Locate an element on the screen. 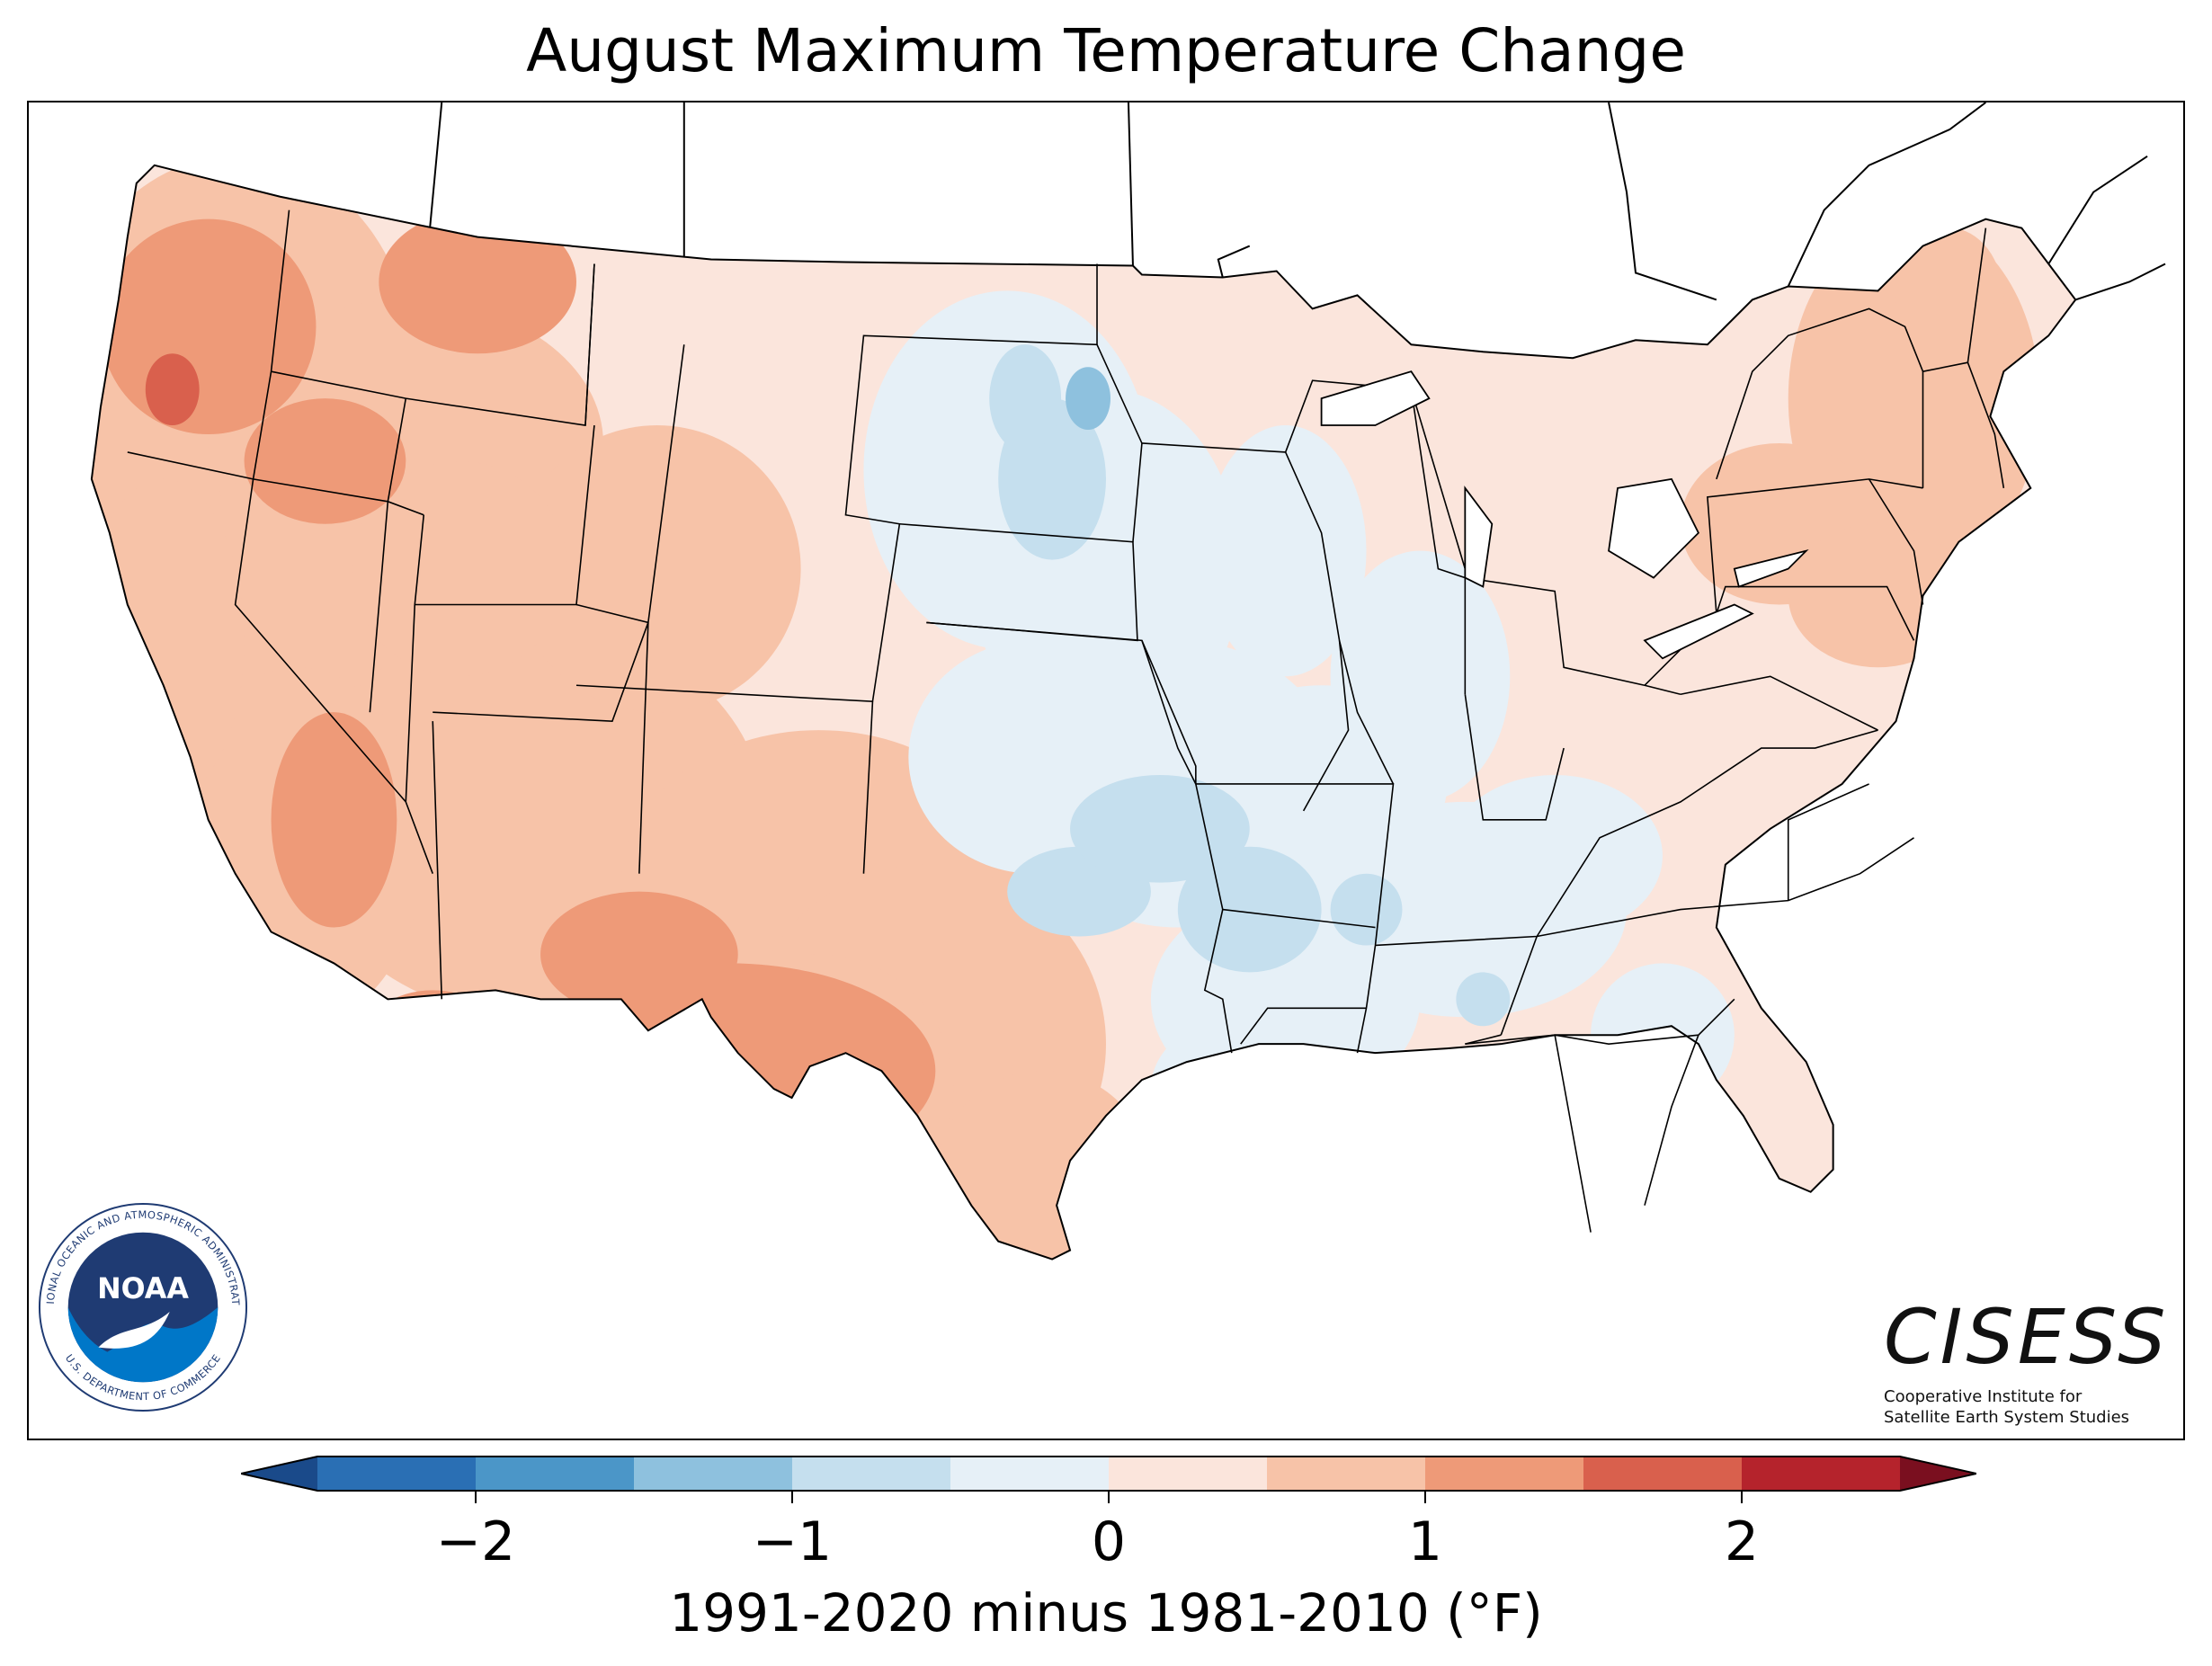 The height and width of the screenshot is (1666, 2212). colorbar-tick-label: 1 is located at coordinates (1425, 1542).